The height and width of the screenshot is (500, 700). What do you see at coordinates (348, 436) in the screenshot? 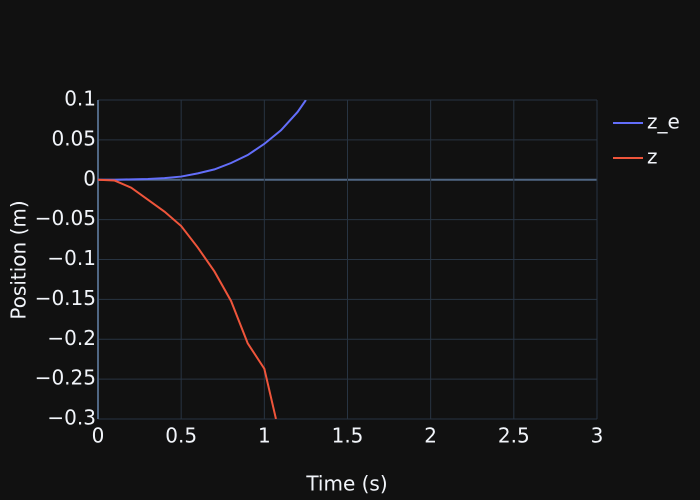
I see `x-tick-label: 1.5` at bounding box center [348, 436].